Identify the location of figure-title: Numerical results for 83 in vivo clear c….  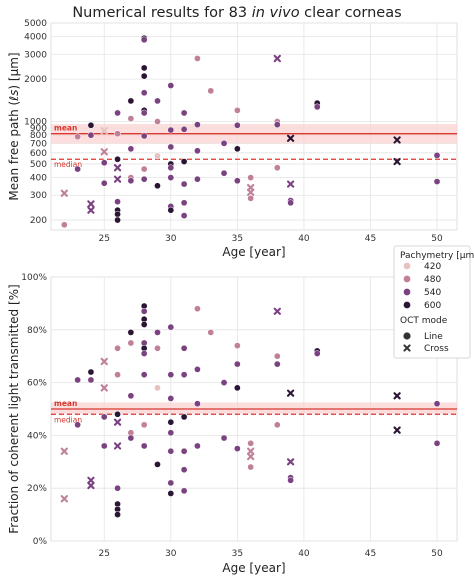
(236, 13).